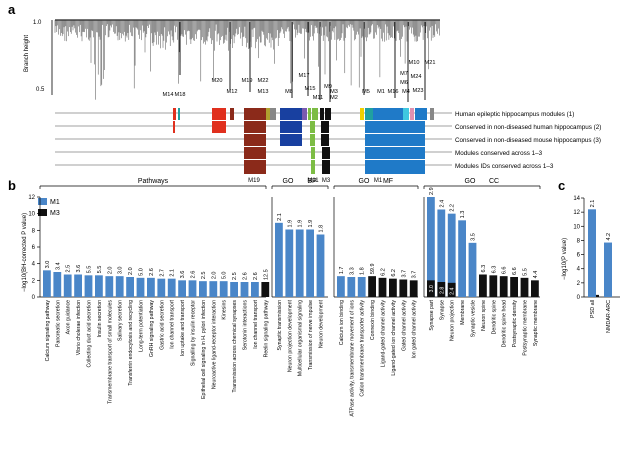  Describe the element at coordinates (289, 92) in the screenshot. I see `top-module-label-M8: M8` at that location.